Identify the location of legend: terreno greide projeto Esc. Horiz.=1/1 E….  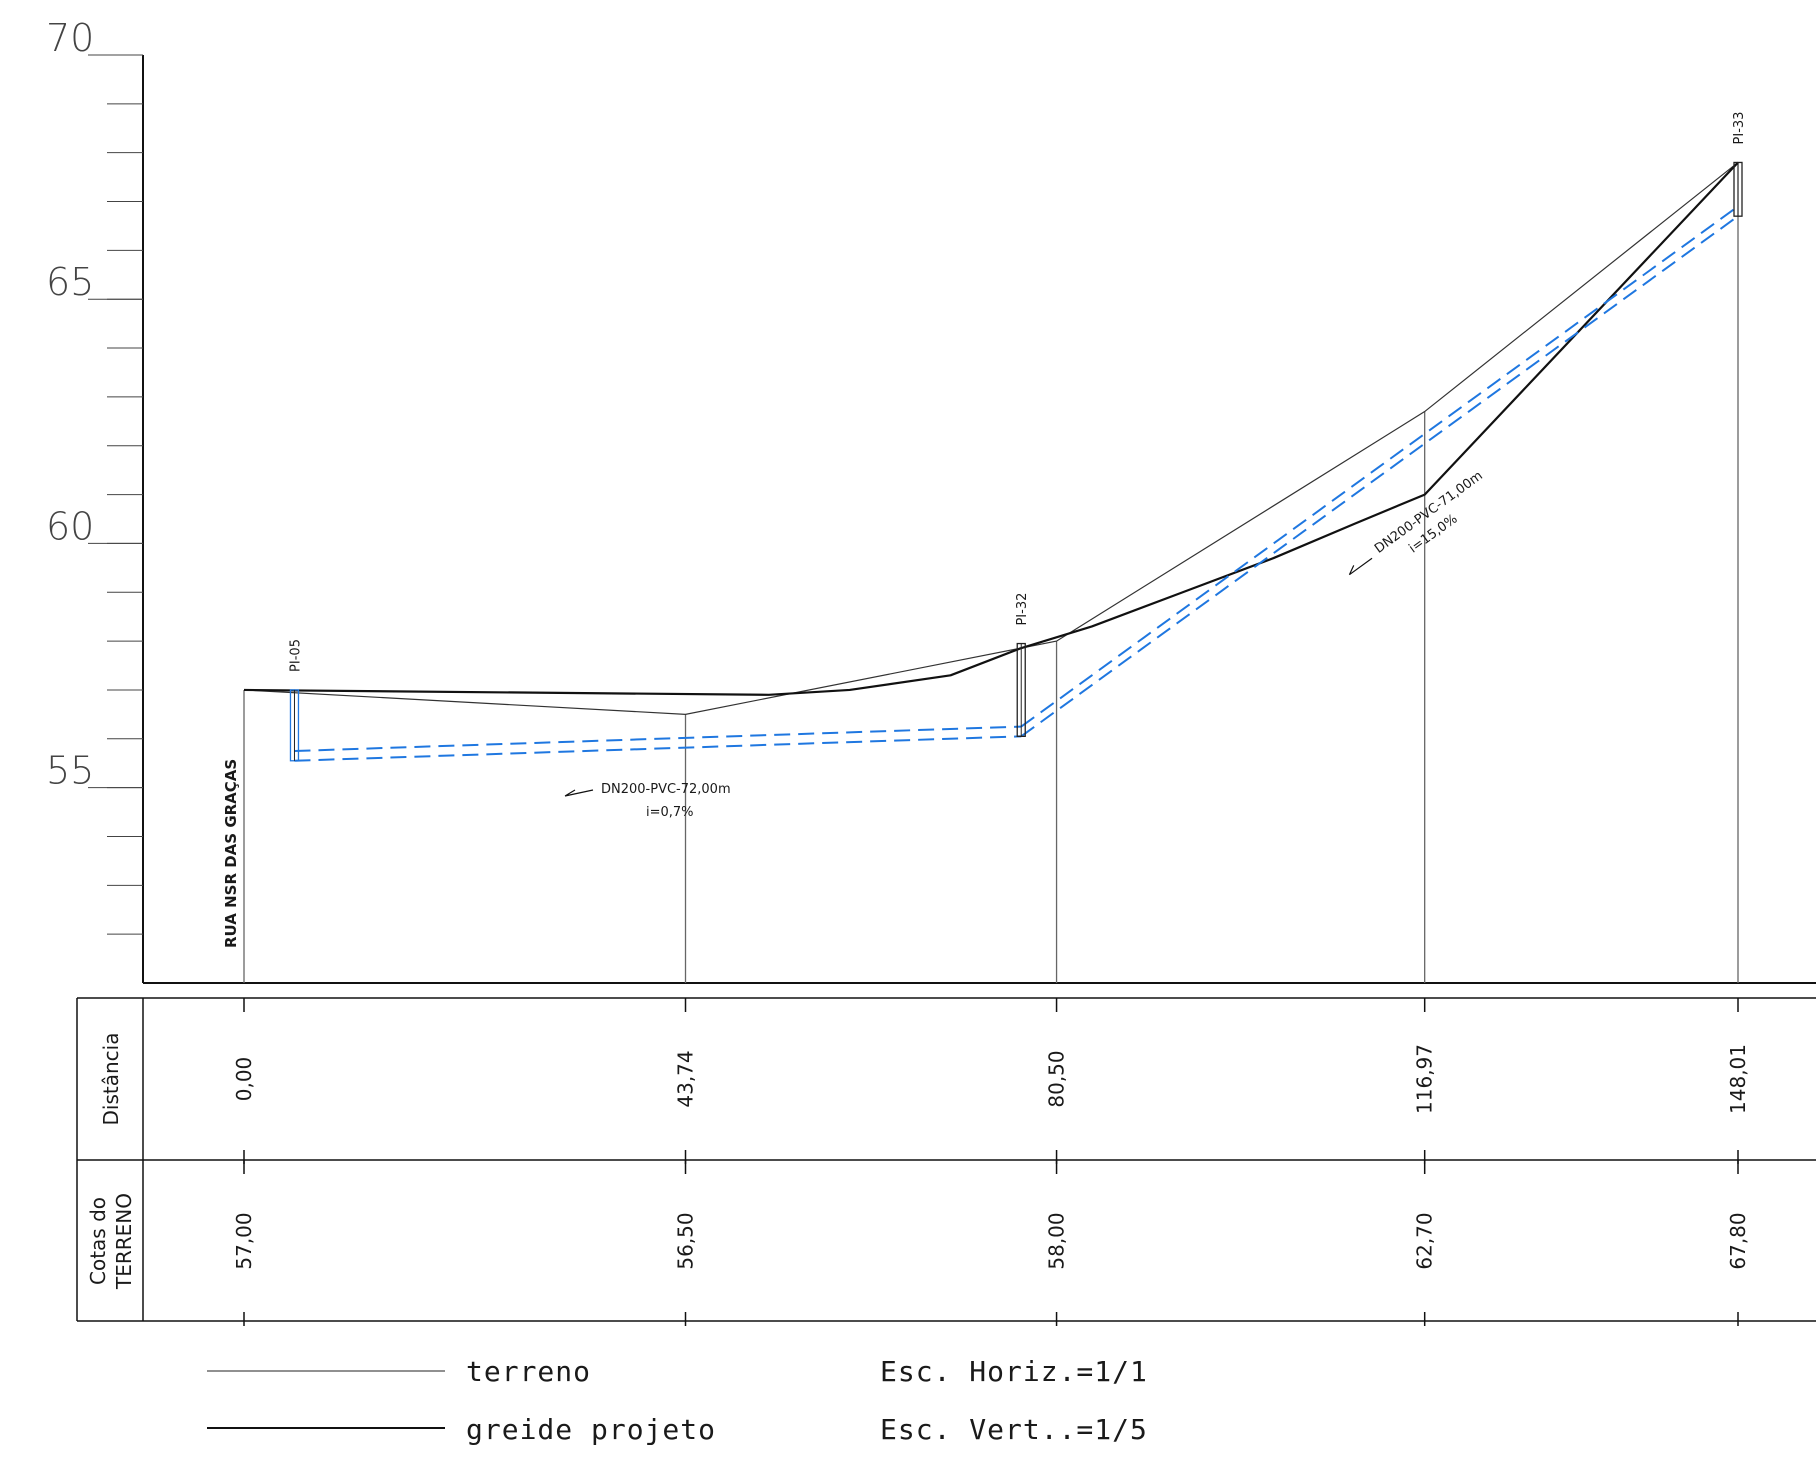
(677, 1400).